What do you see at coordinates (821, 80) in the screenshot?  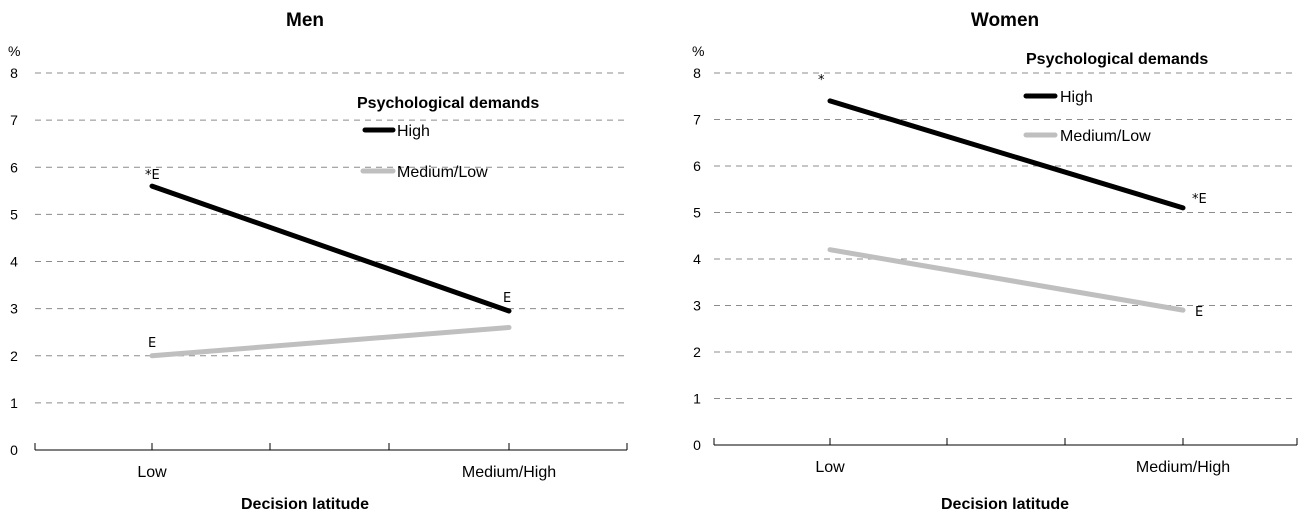 I see `data-note-label: *` at bounding box center [821, 80].